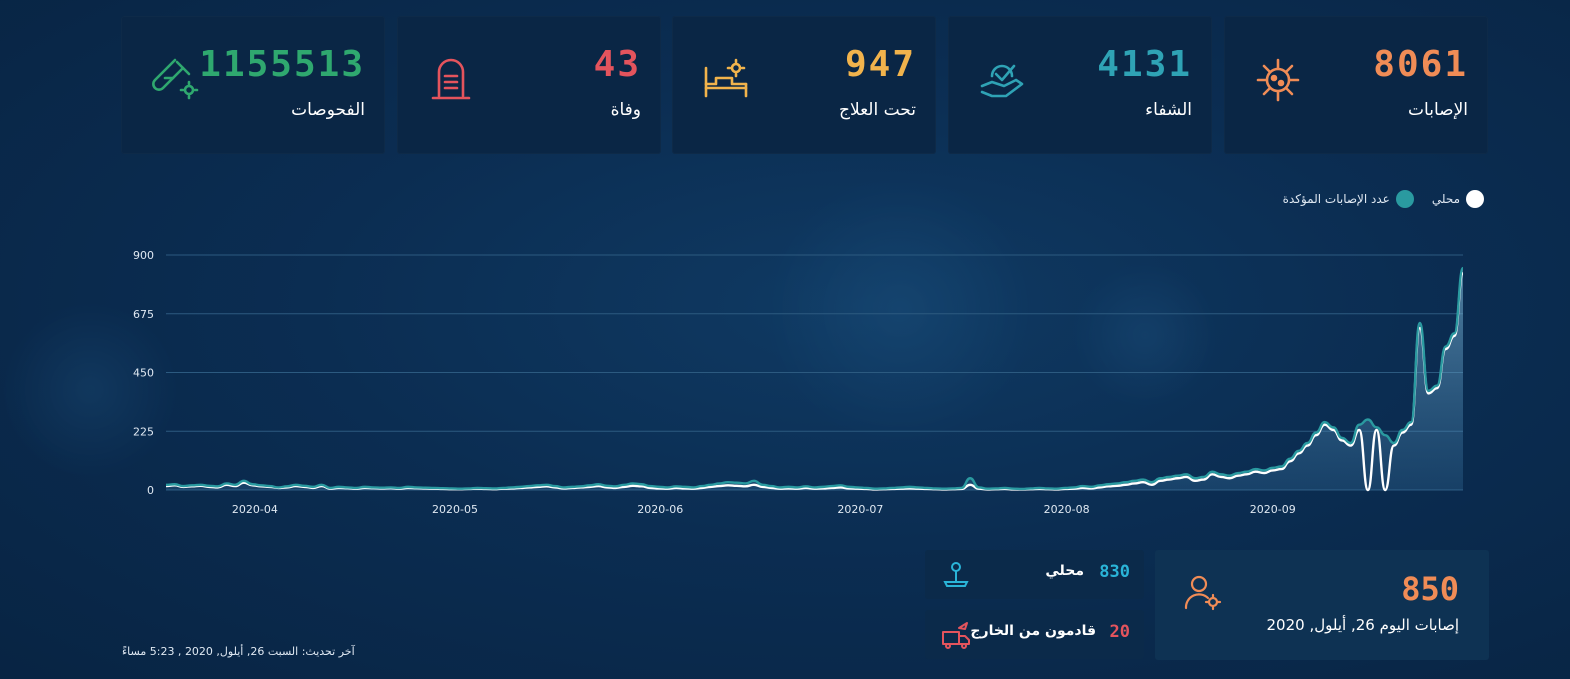 The width and height of the screenshot is (1570, 679). What do you see at coordinates (1430, 589) in the screenshot?
I see `today-value: 850` at bounding box center [1430, 589].